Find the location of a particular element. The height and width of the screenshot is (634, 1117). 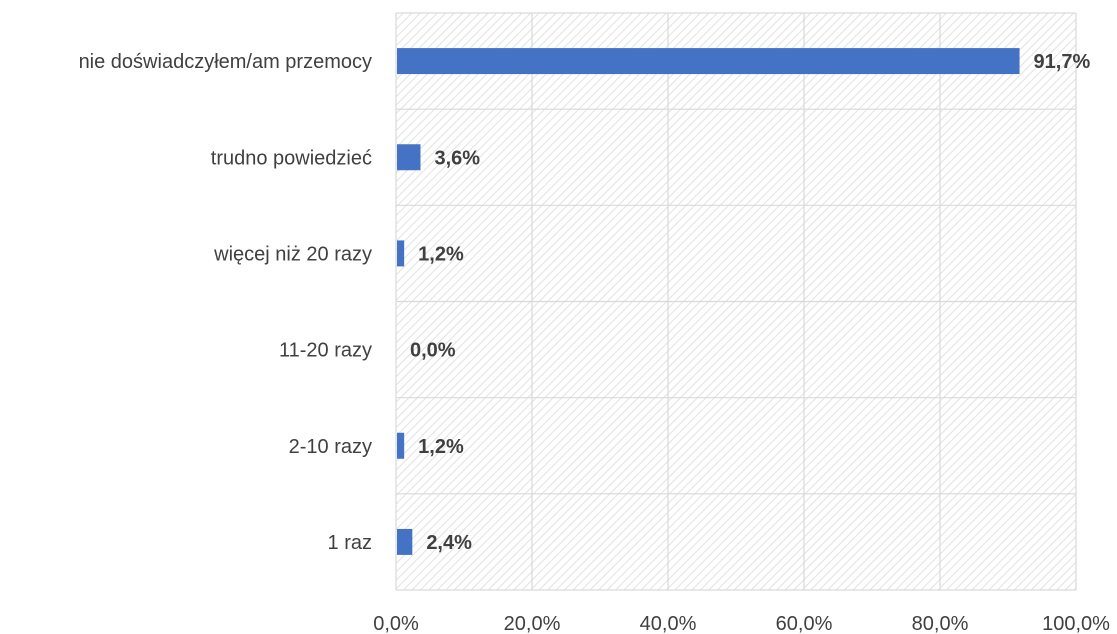

x-tick-label: 100,0% is located at coordinates (1076, 623).